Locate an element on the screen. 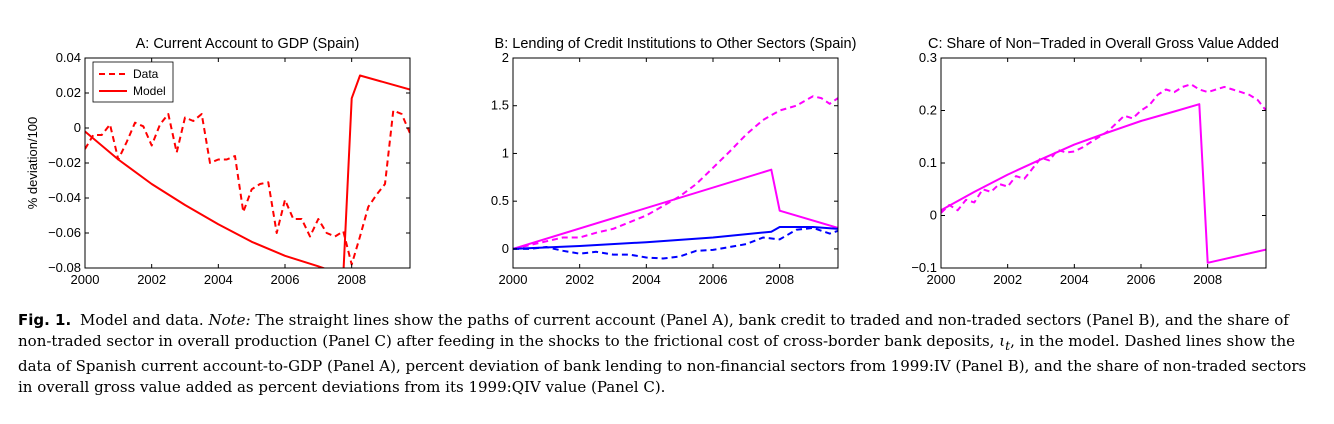  panel-b-ytick-label: 1.5 is located at coordinates (500, 105).